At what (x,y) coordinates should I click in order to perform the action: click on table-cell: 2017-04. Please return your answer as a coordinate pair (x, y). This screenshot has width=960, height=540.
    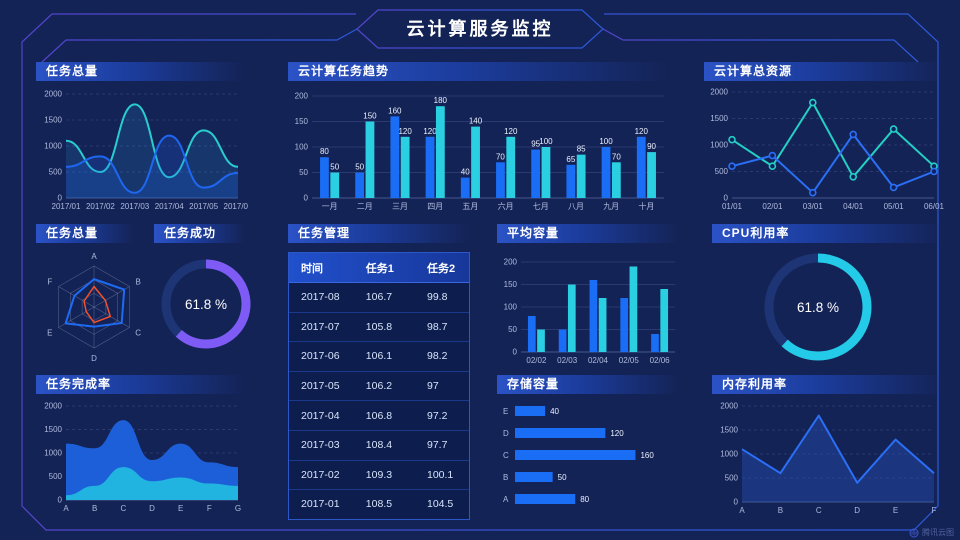
    Looking at the image, I should click on (320, 415).